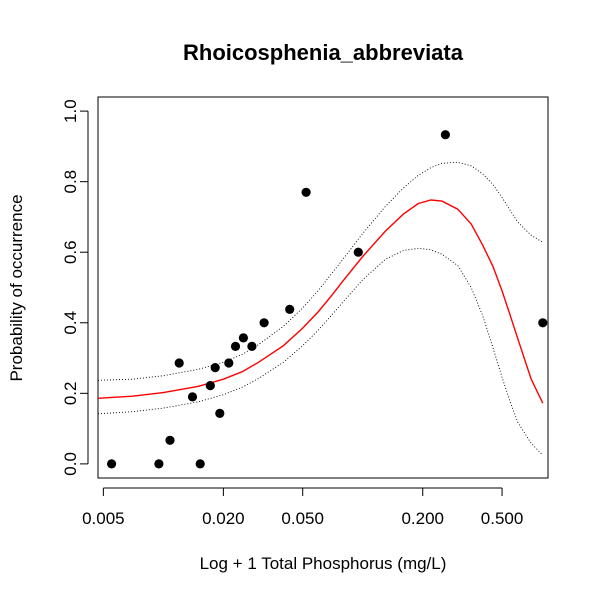 Image resolution: width=600 pixels, height=600 pixels. Describe the element at coordinates (70, 252) in the screenshot. I see `y-tick-label: 0.6` at that location.